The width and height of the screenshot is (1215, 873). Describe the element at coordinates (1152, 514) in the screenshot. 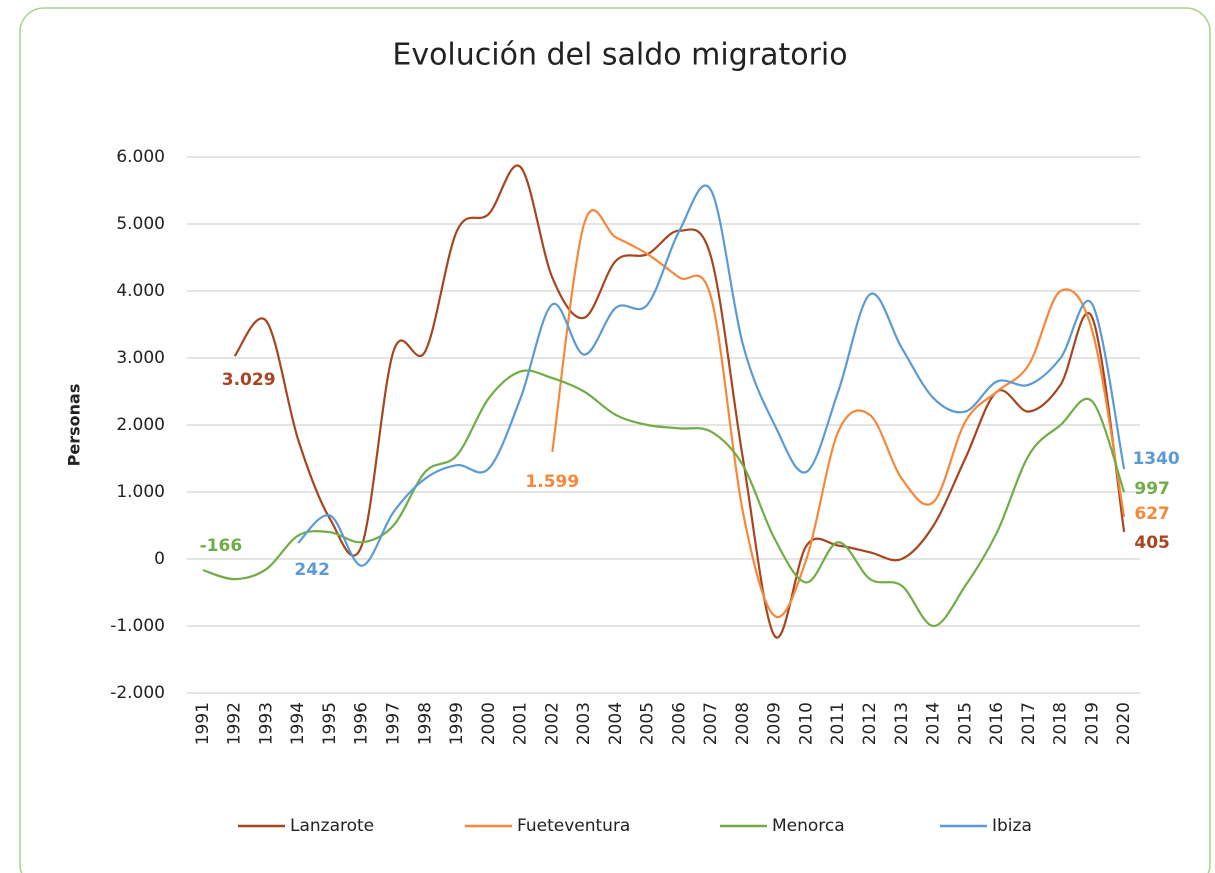

I see `data-label: 627` at that location.